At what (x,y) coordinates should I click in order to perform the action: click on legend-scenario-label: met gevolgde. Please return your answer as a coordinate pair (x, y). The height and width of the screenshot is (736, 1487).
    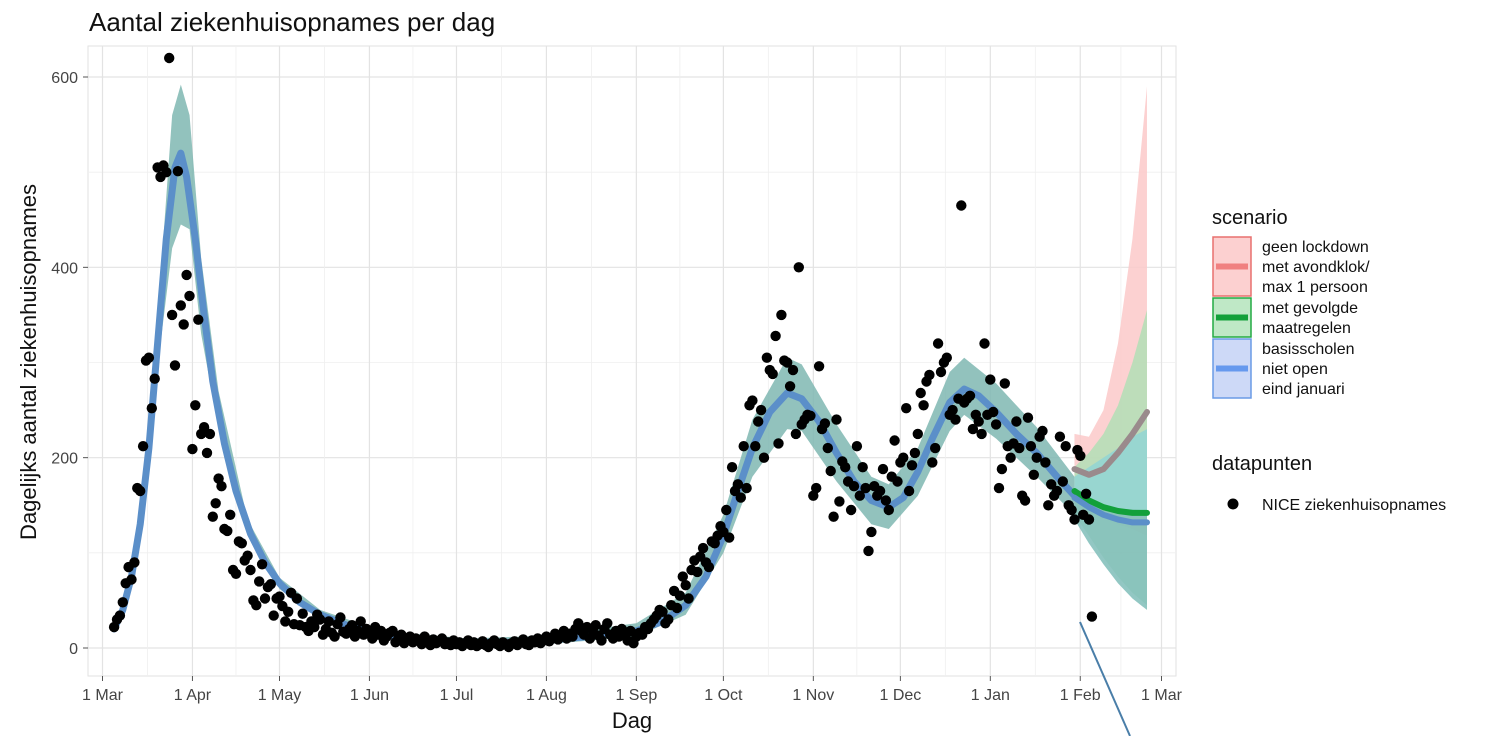
    Looking at the image, I should click on (1310, 308).